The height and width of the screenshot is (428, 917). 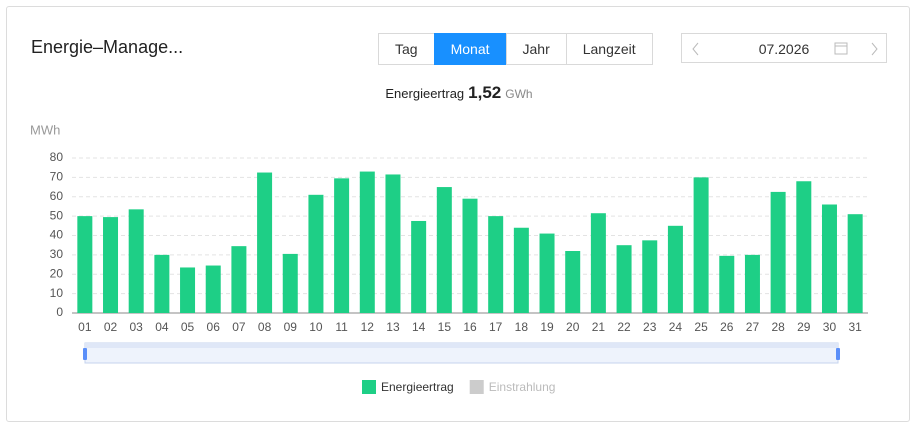 I want to click on x-tick-label: 13, so click(x=393, y=327).